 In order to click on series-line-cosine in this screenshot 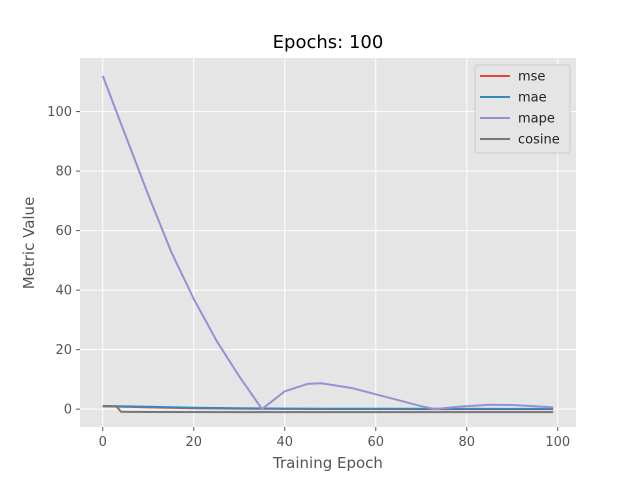, I will do `click(328, 409)`.